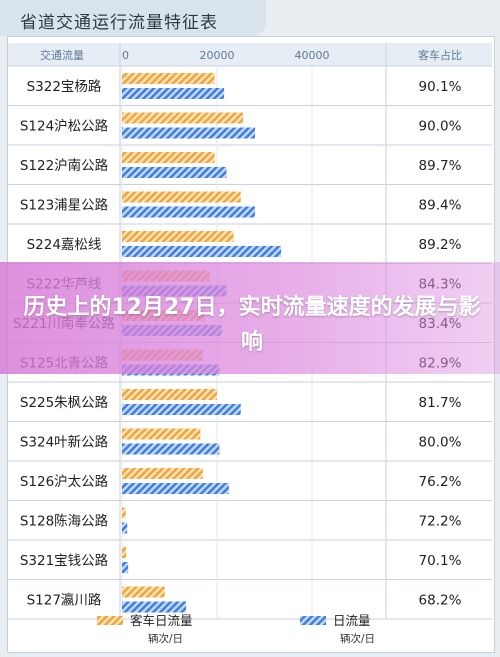 The width and height of the screenshot is (500, 657). What do you see at coordinates (64, 482) in the screenshot?
I see `road-name: S126沪太公路` at bounding box center [64, 482].